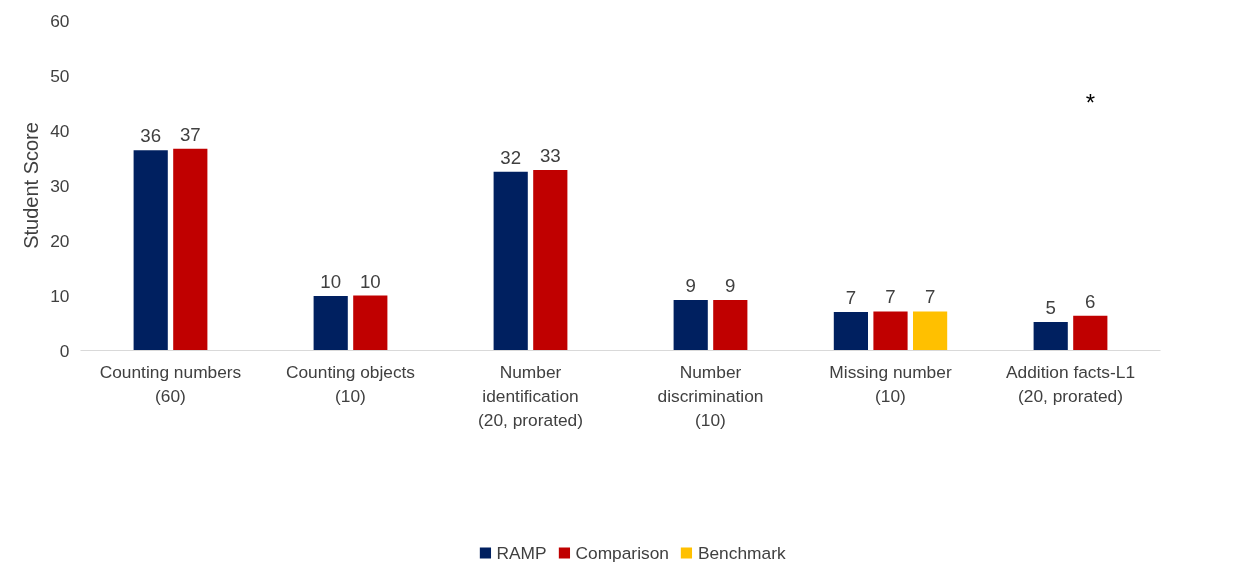 The image size is (1251, 580). Describe the element at coordinates (350, 383) in the screenshot. I see `x-tick-label: Counting objects (10)` at that location.